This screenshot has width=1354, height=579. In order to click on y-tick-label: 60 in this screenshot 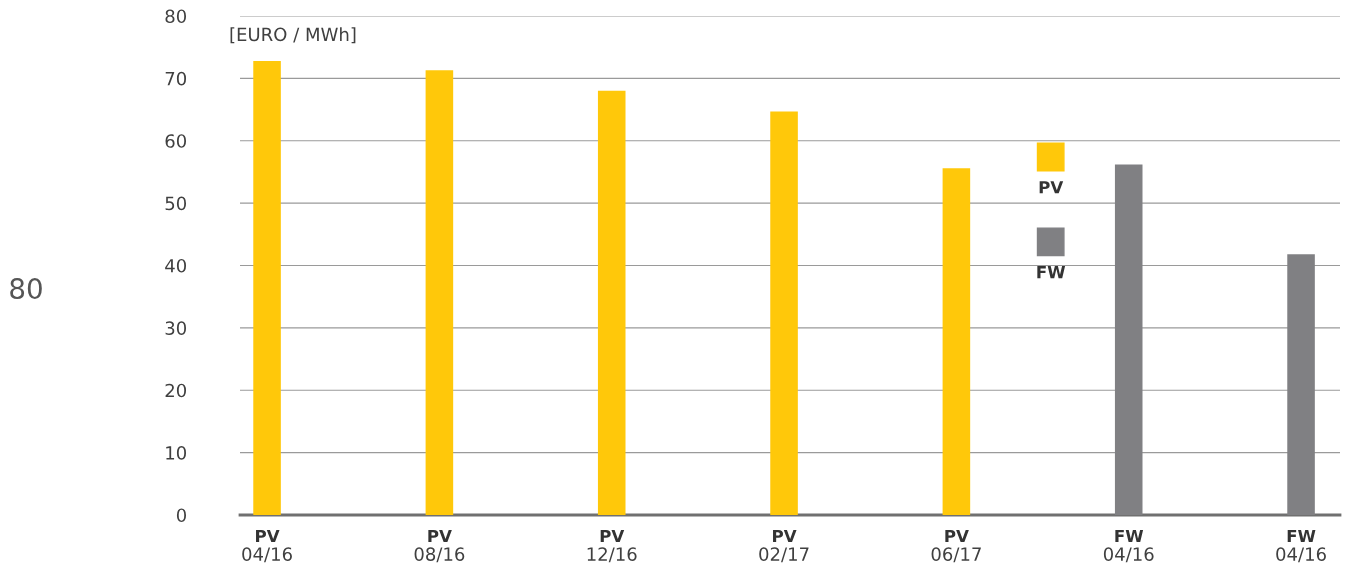, I will do `click(176, 141)`.